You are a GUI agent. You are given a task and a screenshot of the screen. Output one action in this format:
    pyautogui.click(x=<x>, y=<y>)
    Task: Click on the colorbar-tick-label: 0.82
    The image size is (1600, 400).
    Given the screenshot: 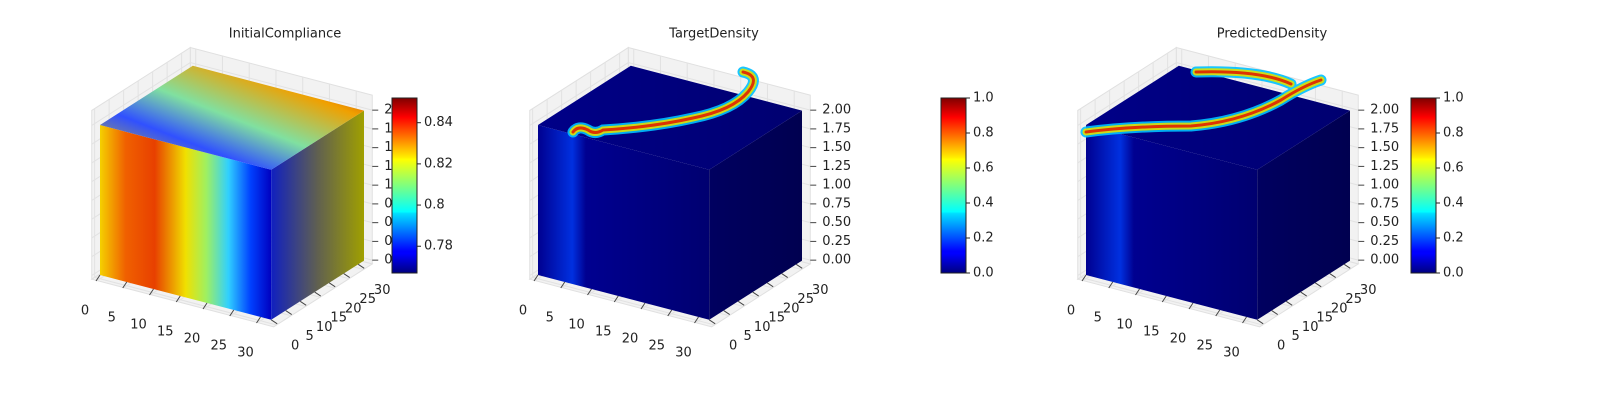 What is the action you would take?
    pyautogui.click(x=438, y=163)
    